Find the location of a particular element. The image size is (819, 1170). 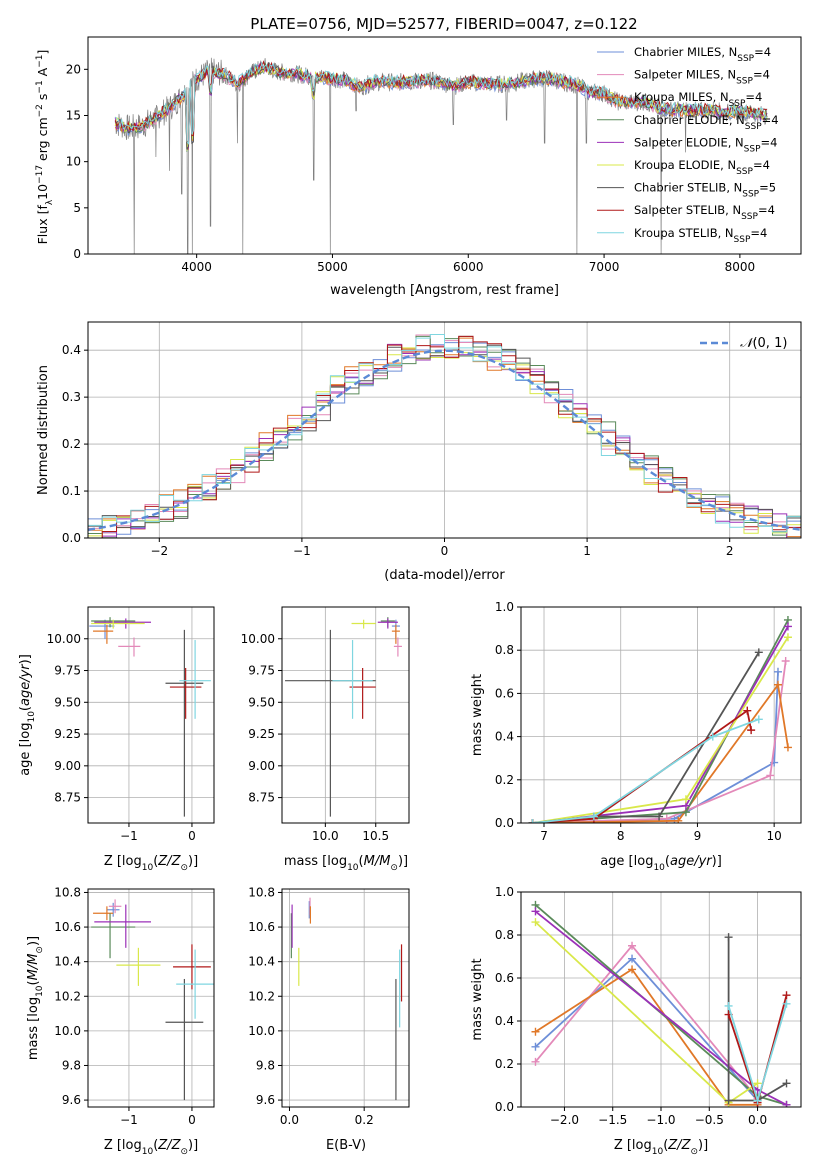

y-tick-label: 9.00 is located at coordinates (261, 766).